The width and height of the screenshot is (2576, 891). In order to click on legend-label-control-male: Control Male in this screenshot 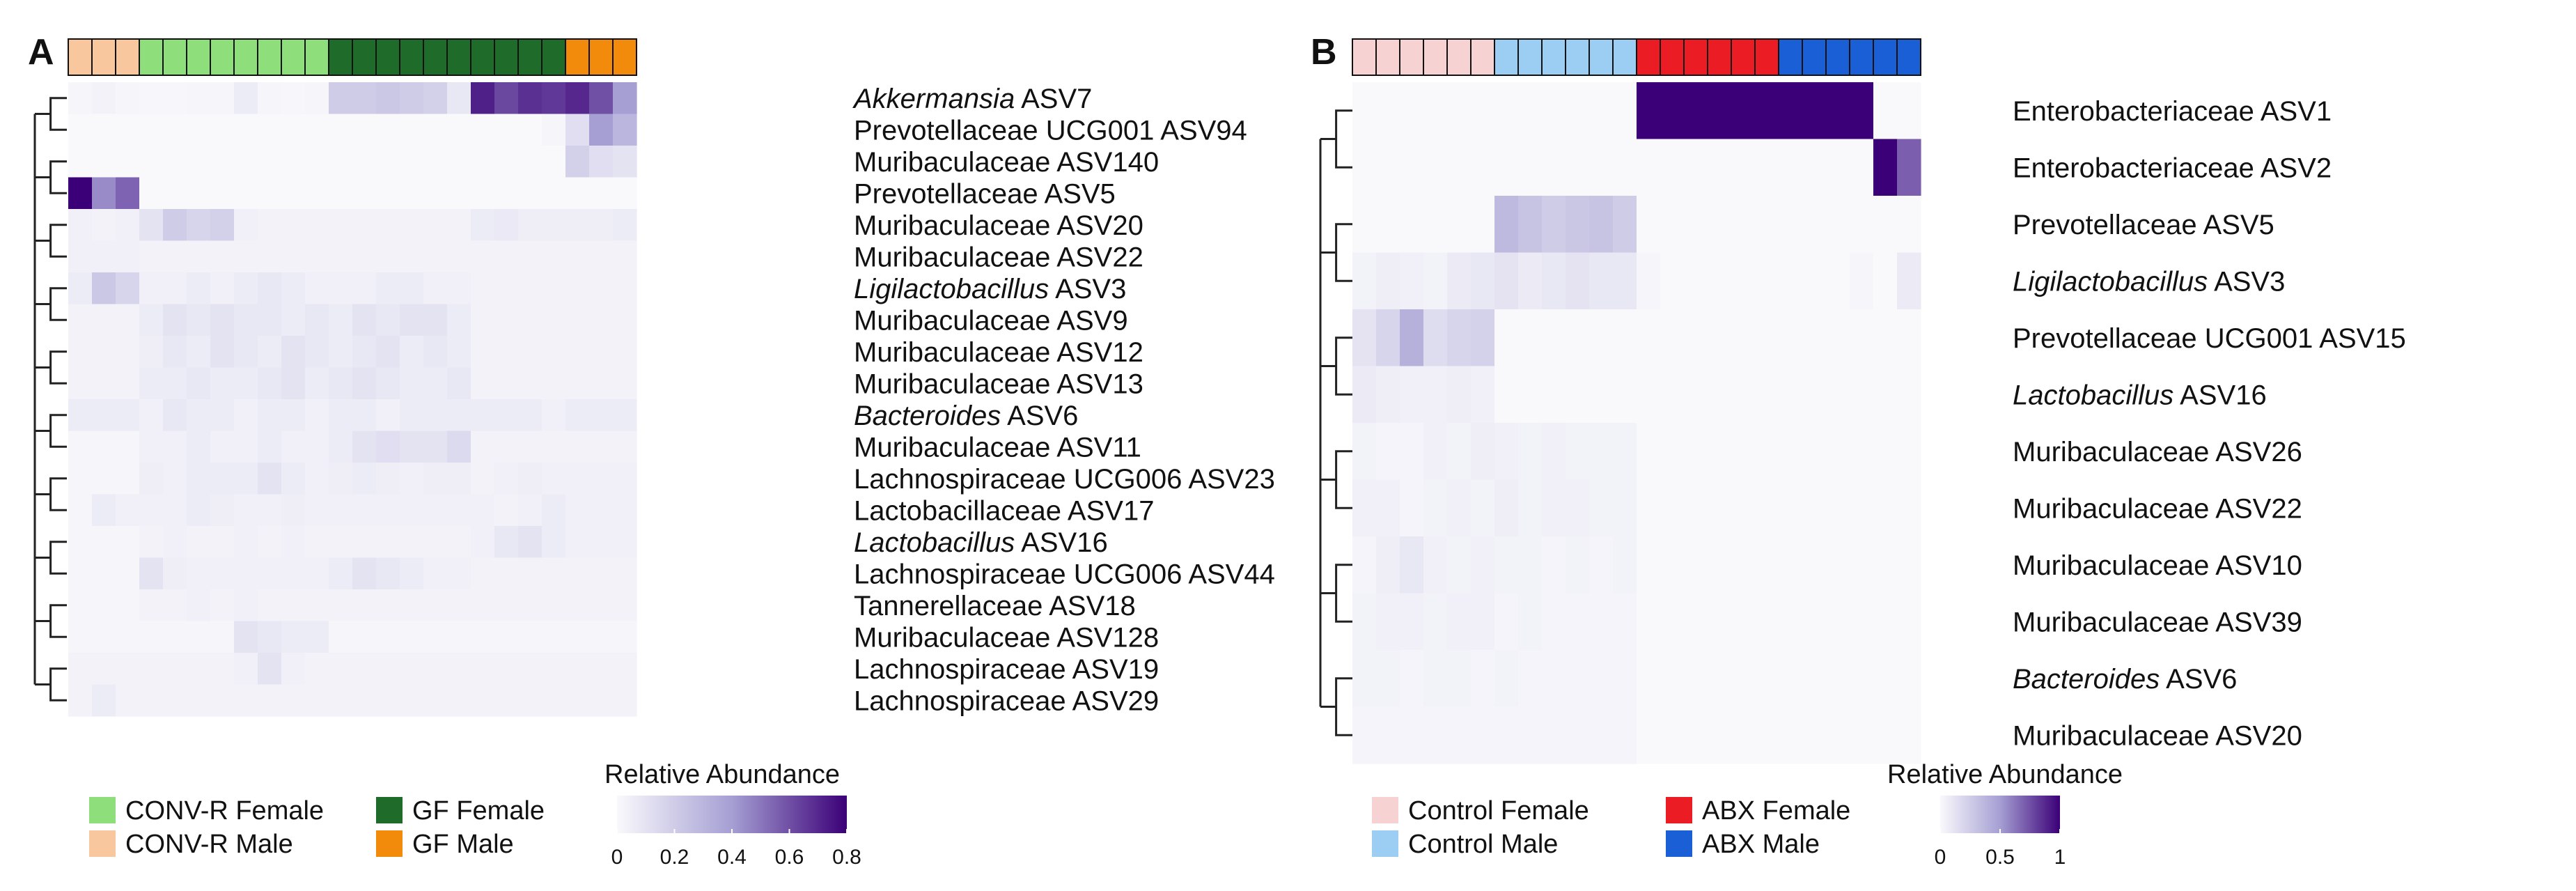, I will do `click(1483, 845)`.